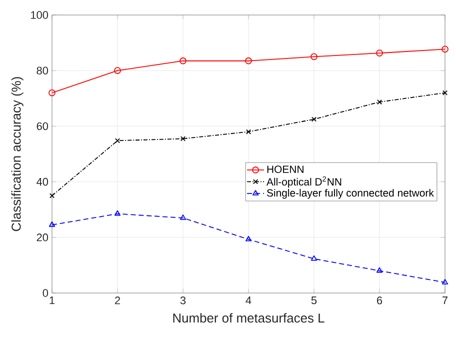 This screenshot has width=456, height=345. Describe the element at coordinates (249, 300) in the screenshot. I see `x-tick-label: 4` at that location.